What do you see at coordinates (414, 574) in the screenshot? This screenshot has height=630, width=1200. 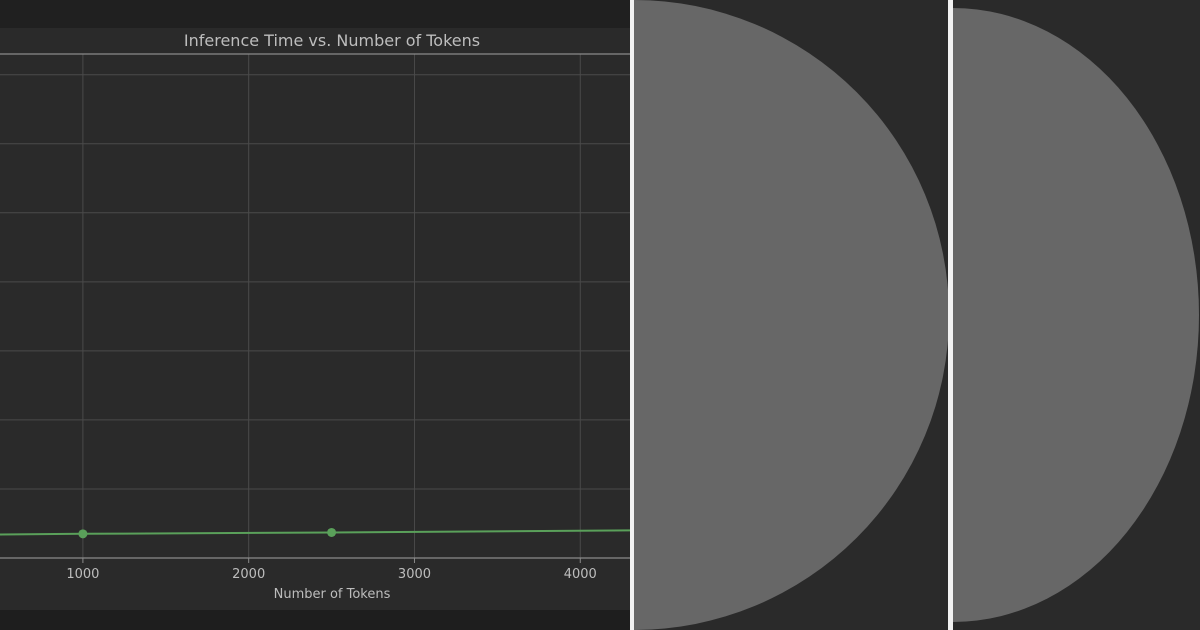 I see `x-tick-label: 3000` at bounding box center [414, 574].